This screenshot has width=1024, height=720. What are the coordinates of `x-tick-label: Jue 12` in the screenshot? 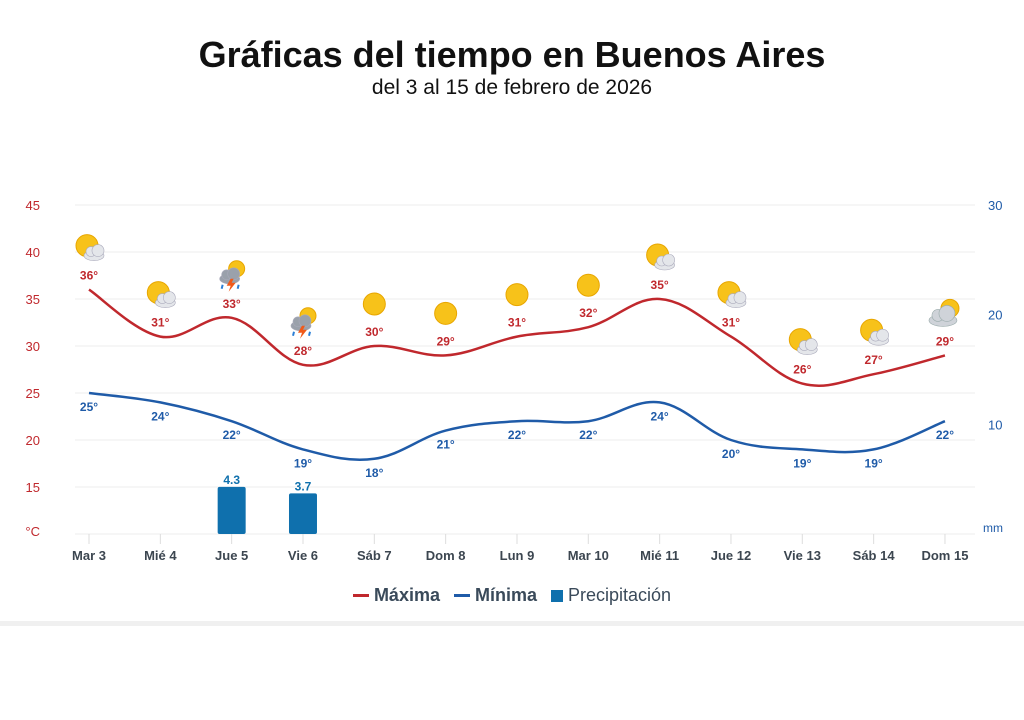 It's located at (731, 555).